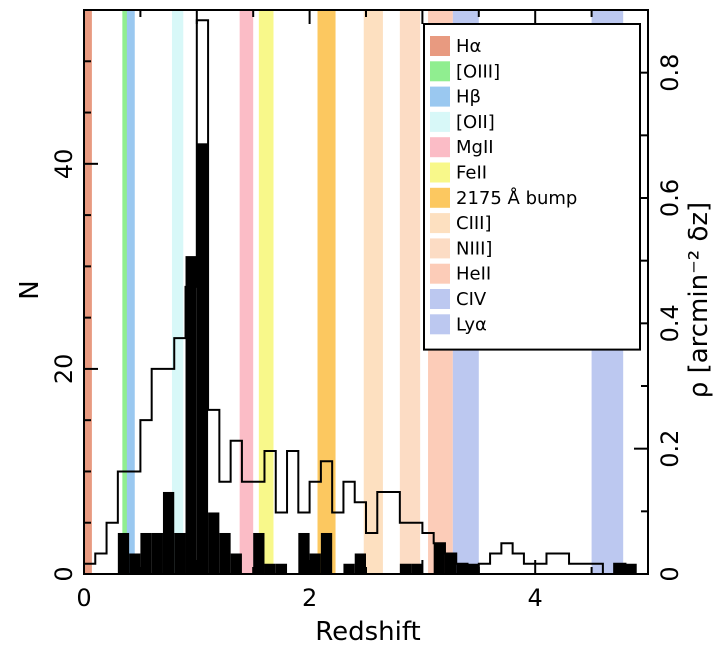 This screenshot has width=728, height=646. What do you see at coordinates (478, 71) in the screenshot?
I see `legend-label: [OIII]` at bounding box center [478, 71].